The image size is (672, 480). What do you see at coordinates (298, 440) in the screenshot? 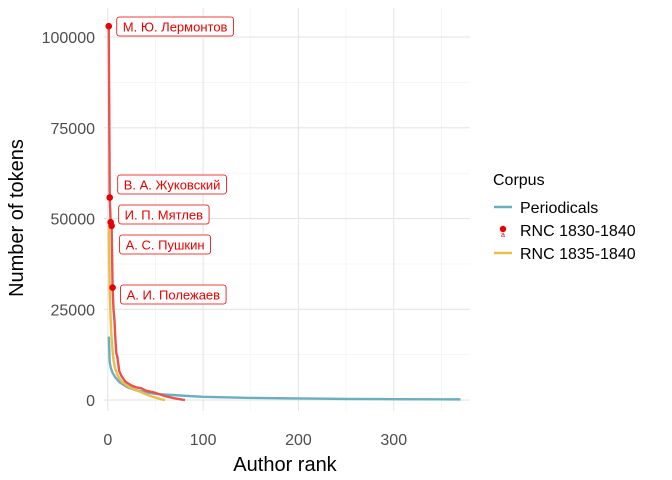
I see `x-tick-label: 200` at bounding box center [298, 440].